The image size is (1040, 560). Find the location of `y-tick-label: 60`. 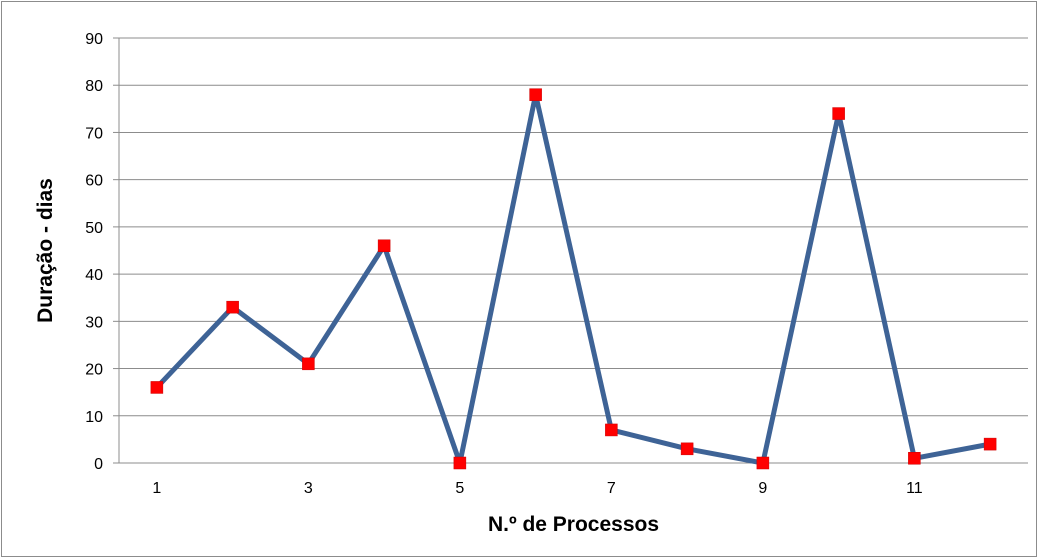

y-tick-label: 60 is located at coordinates (94, 181).